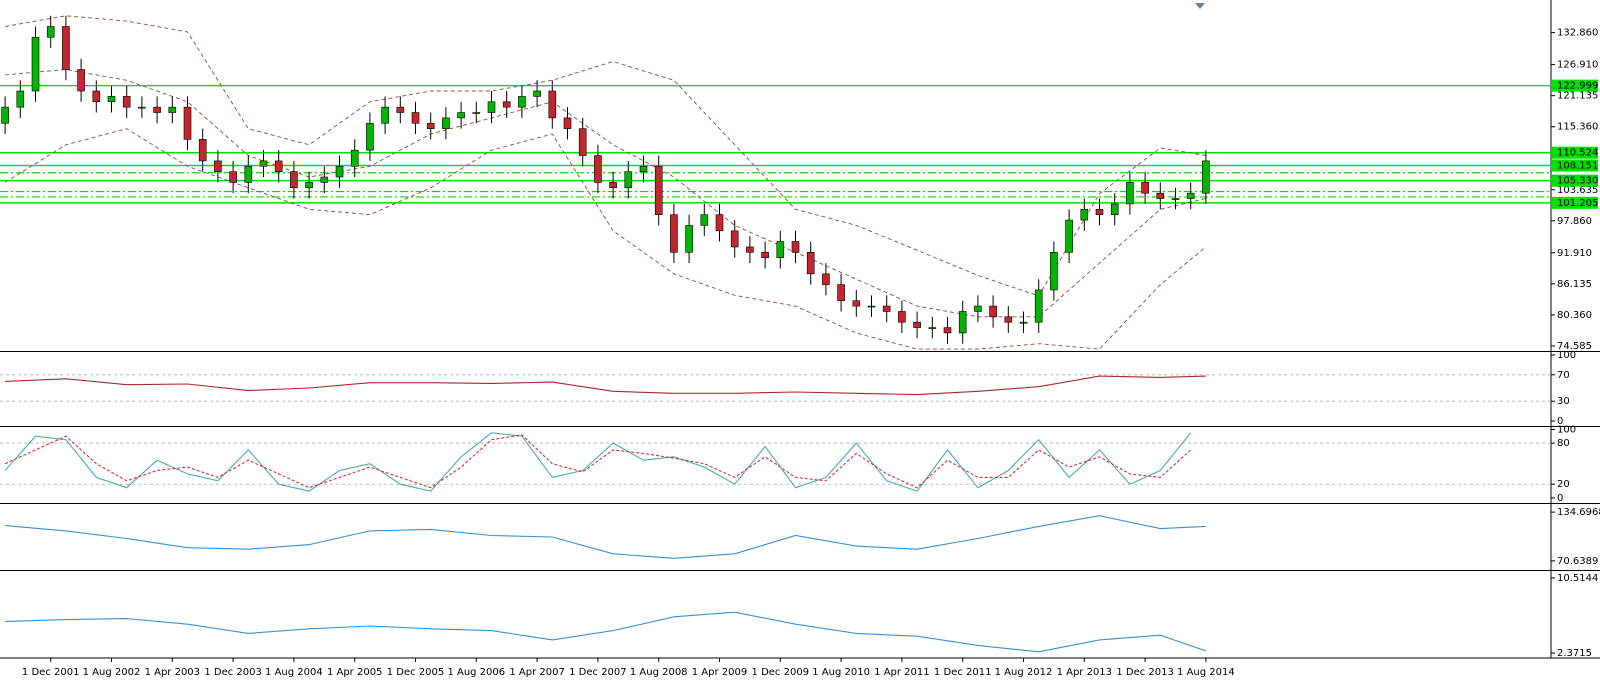 This screenshot has height=684, width=1600. What do you see at coordinates (1574, 346) in the screenshot?
I see `y-tick-label: 74.585` at bounding box center [1574, 346].